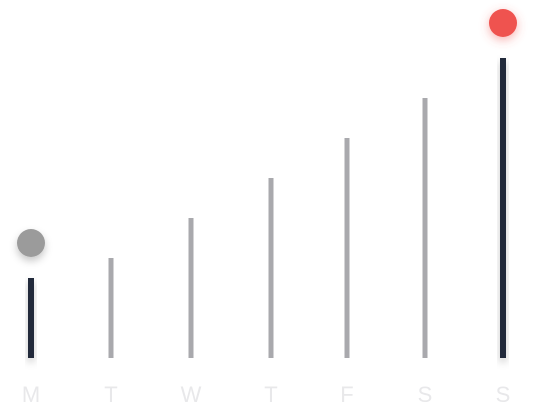 The image size is (534, 404). Describe the element at coordinates (346, 393) in the screenshot. I see `x-tick-label-4: F` at that location.